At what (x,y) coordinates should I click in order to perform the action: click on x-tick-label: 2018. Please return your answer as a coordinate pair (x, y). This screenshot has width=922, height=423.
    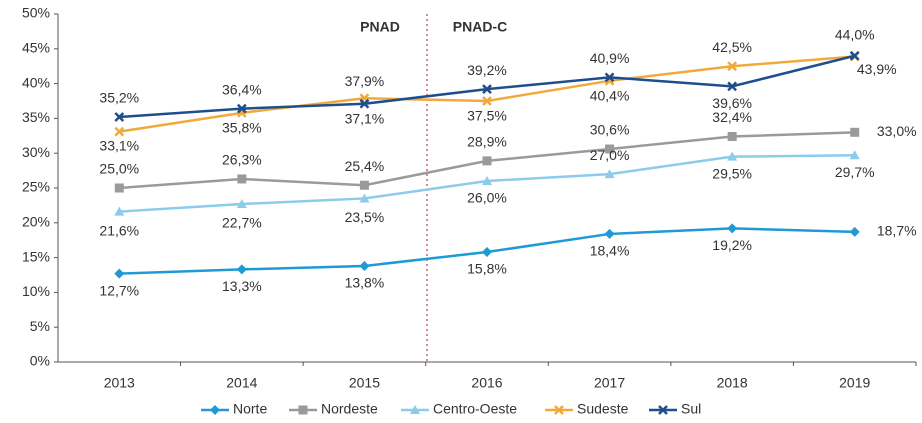
    Looking at the image, I should click on (732, 383).